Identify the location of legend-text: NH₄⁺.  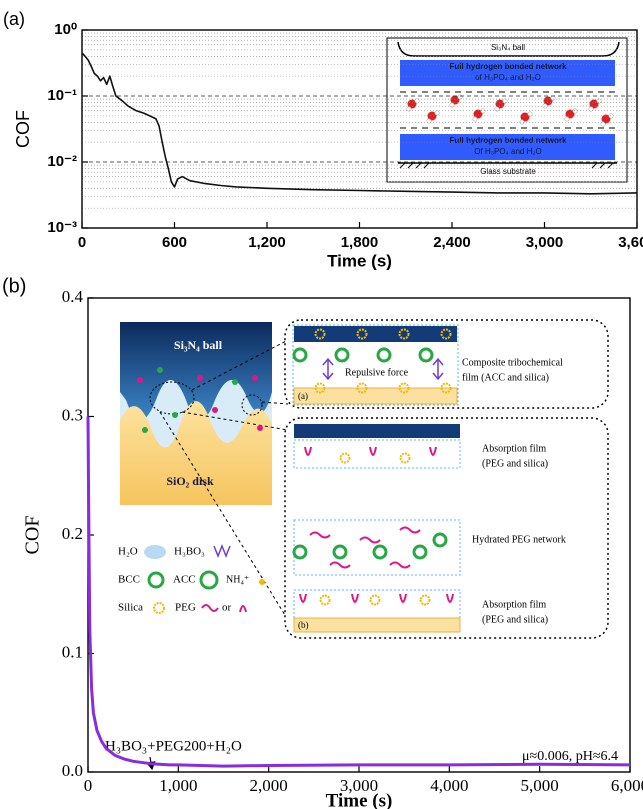
(237, 579).